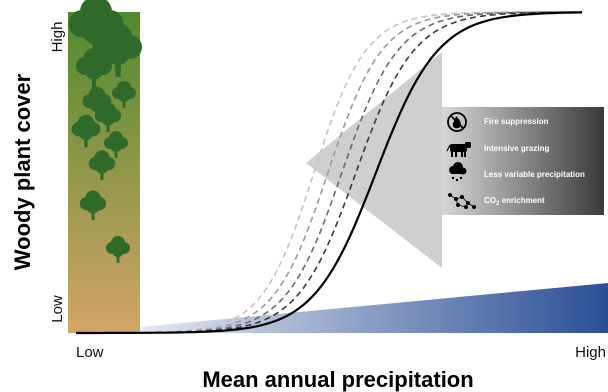  What do you see at coordinates (590, 352) in the screenshot?
I see `x-axis-high-label: High` at bounding box center [590, 352].